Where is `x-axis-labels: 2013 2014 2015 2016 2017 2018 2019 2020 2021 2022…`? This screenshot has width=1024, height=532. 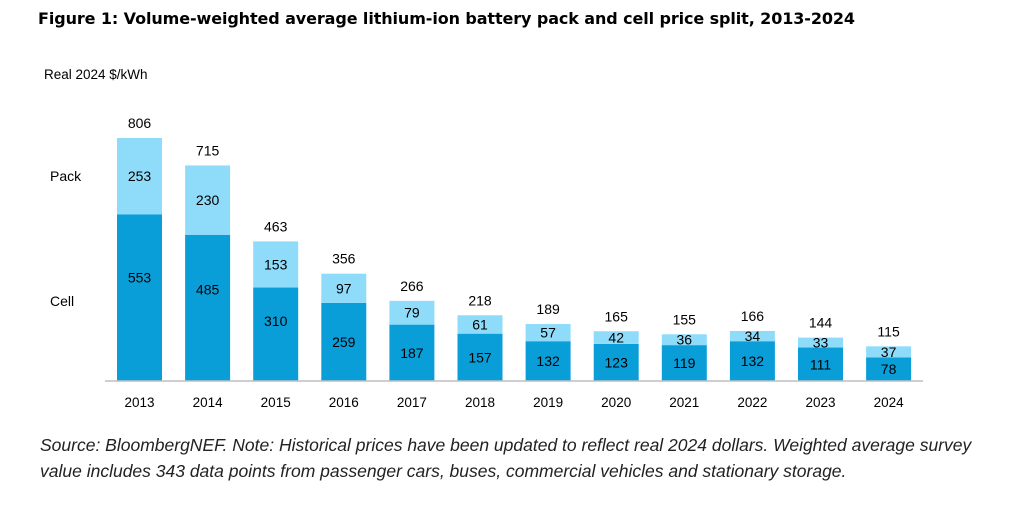 x-axis-labels: 2013 2014 2015 2016 2017 2018 2019 2020 2021 2022… is located at coordinates (514, 402).